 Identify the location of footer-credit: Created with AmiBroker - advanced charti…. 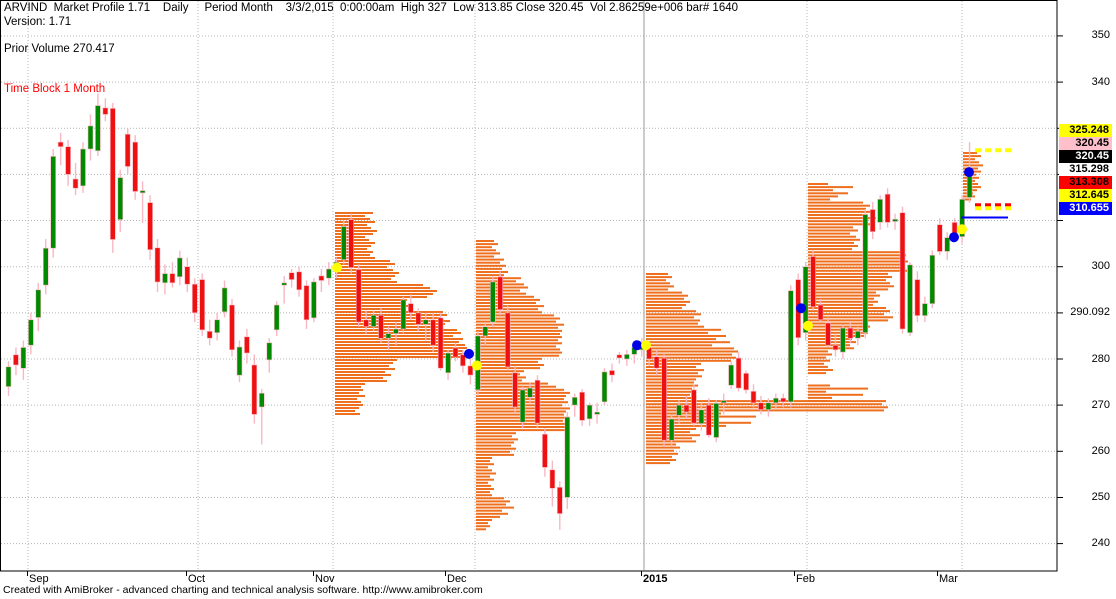
(243, 590).